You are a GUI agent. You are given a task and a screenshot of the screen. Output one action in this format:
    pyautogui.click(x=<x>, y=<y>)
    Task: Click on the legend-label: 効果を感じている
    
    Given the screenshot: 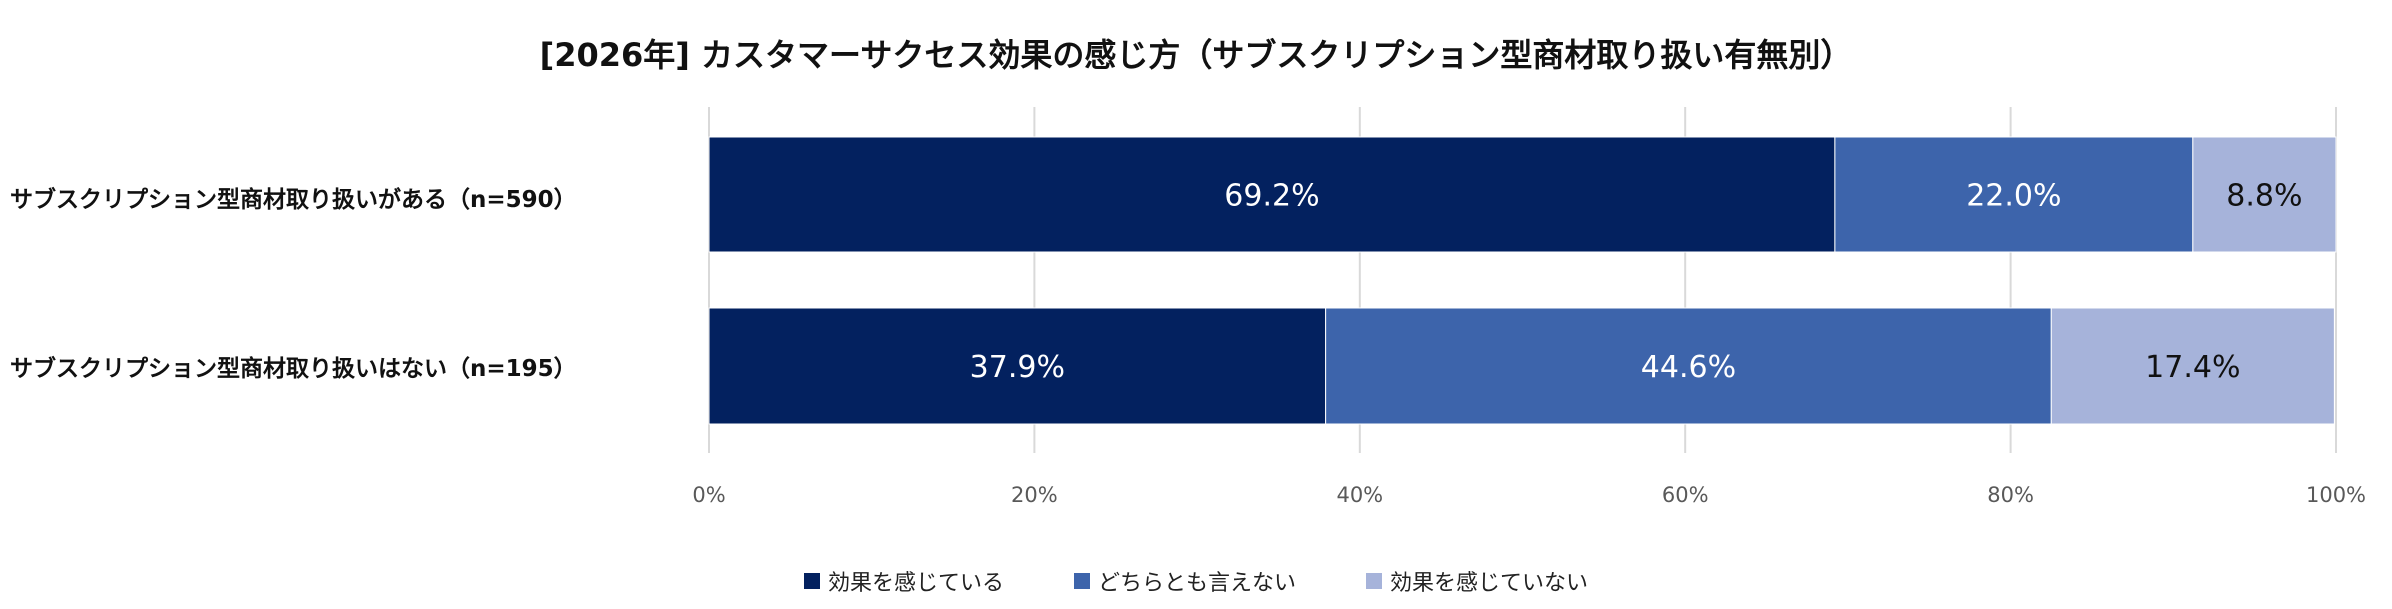 What is the action you would take?
    pyautogui.click(x=915, y=583)
    